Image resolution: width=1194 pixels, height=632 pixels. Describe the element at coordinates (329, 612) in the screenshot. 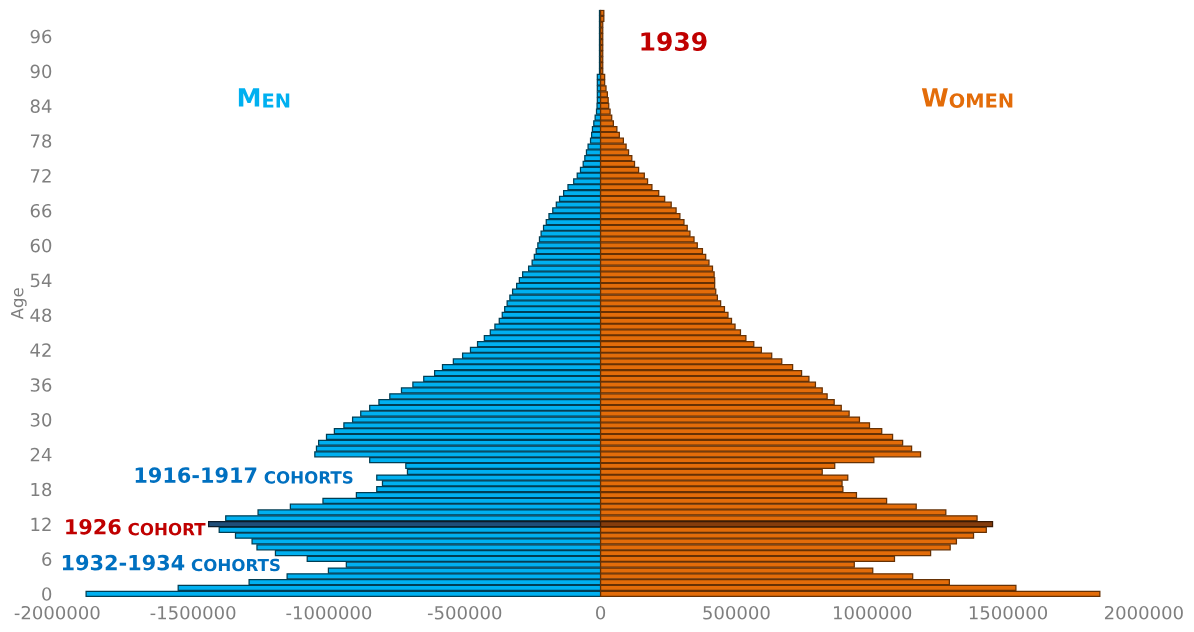

I see `x-tick-label: -1000000` at that location.